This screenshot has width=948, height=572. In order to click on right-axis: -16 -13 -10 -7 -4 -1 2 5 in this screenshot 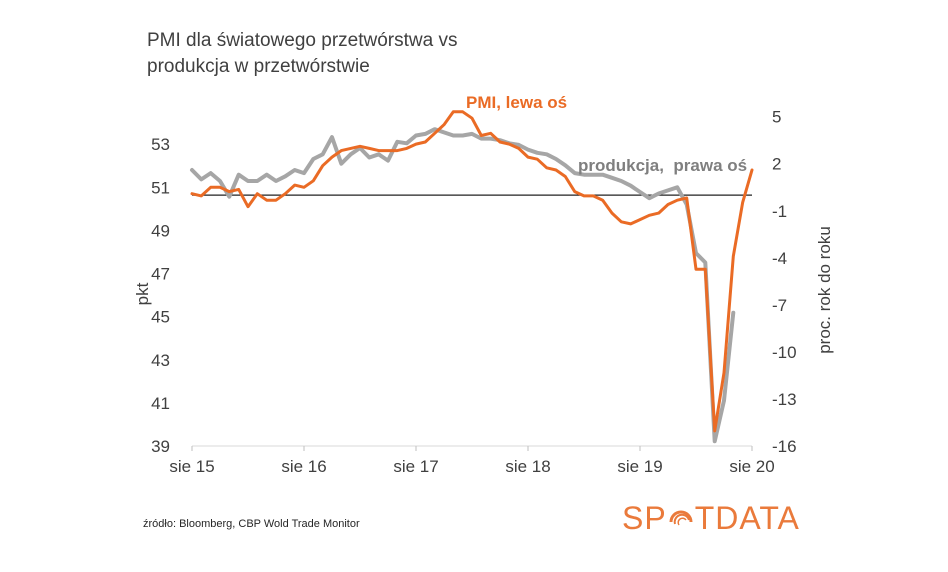, I will do `click(784, 282)`.